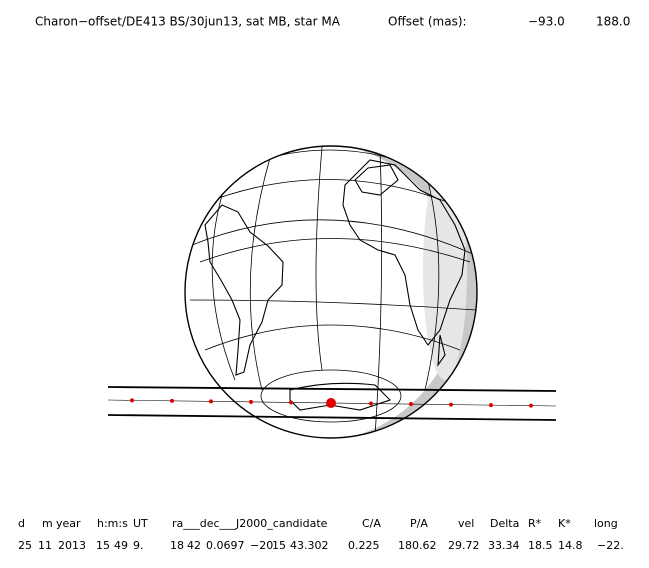  What do you see at coordinates (112, 523) in the screenshot?
I see `table-header: h:m:s` at bounding box center [112, 523].